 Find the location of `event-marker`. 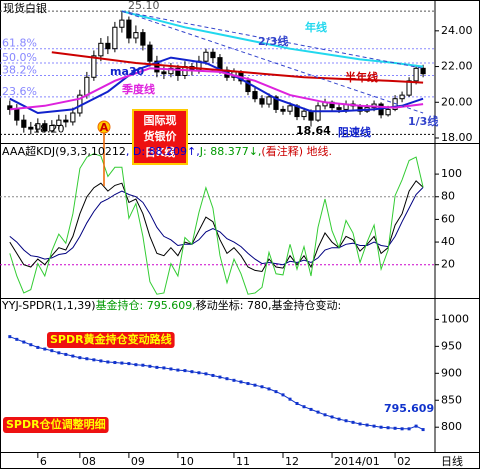

event-marker is located at coordinates (104, 127).